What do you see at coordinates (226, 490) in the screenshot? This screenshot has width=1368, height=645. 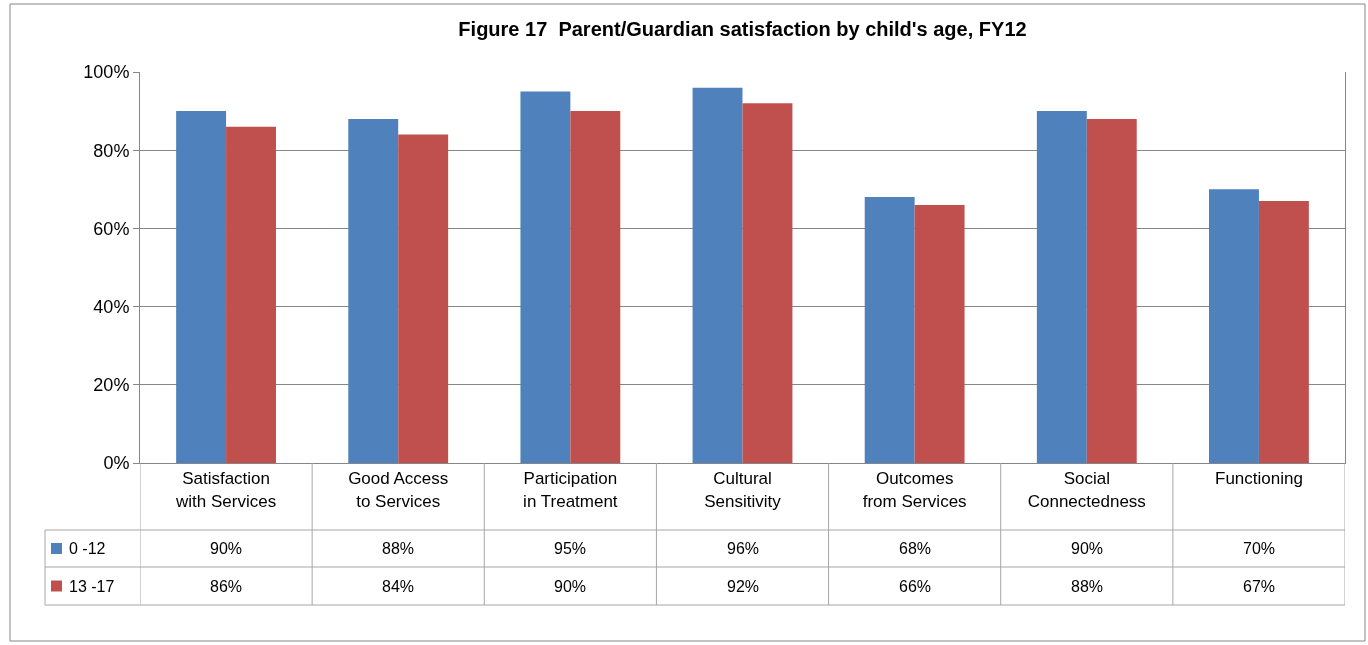 I see `x-tick-label: Satisfaction with Services` at bounding box center [226, 490].